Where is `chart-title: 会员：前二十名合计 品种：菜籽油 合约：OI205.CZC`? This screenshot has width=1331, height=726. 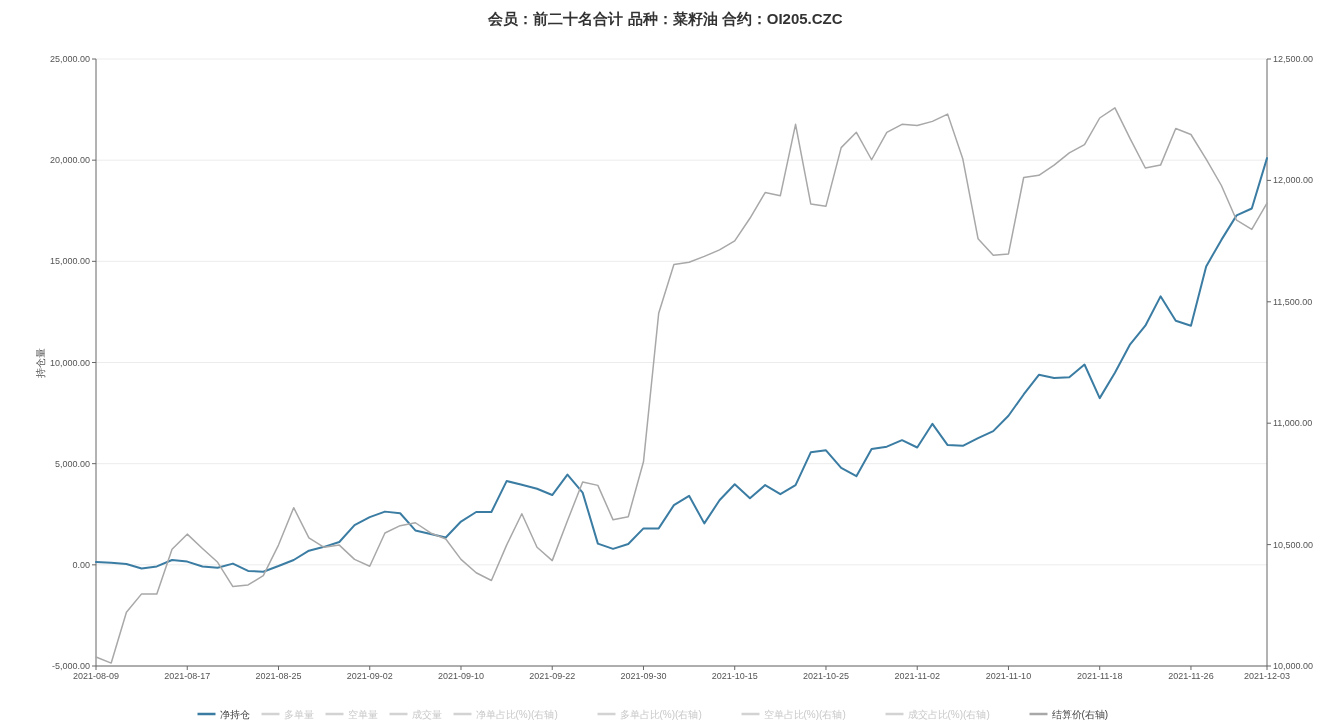
chart-title: 会员：前二十名合计 品种：菜籽油 合约：OI205.CZC is located at coordinates (665, 18).